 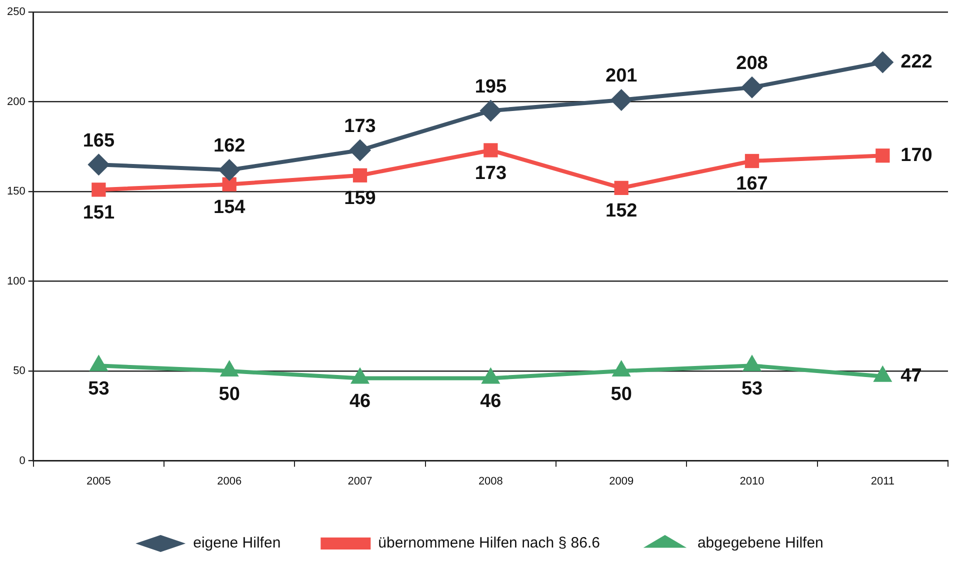 What do you see at coordinates (752, 63) in the screenshot?
I see `data-label: 208` at bounding box center [752, 63].